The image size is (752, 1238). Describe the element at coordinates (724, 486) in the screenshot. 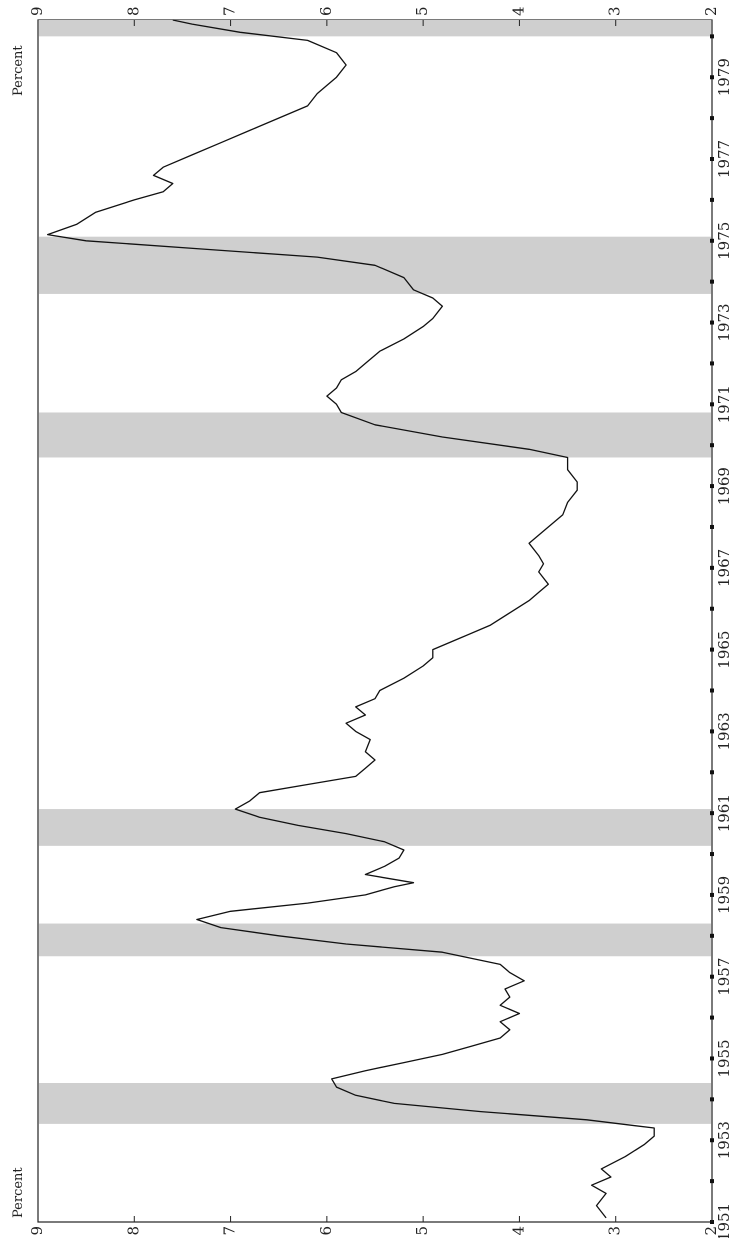

I see `x-tick-label: 1969` at that location.